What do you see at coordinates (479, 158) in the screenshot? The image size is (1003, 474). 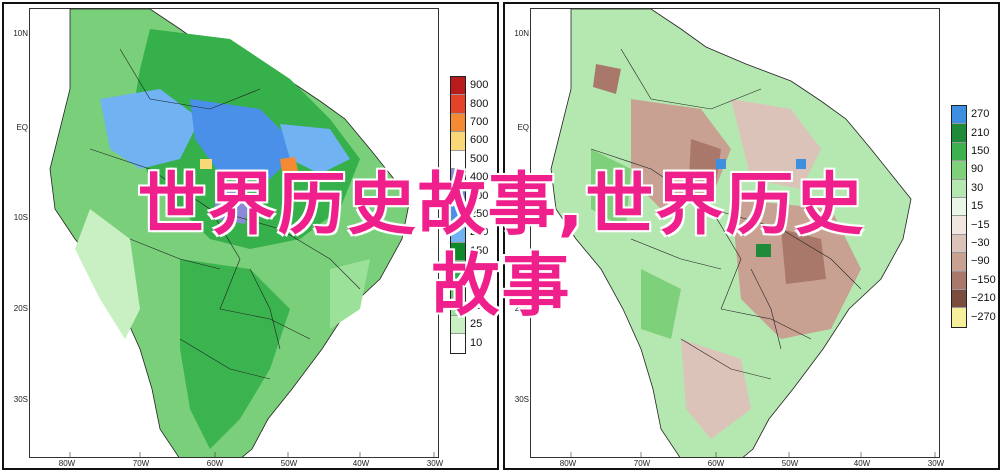 I see `legend-label: 500` at bounding box center [479, 158].